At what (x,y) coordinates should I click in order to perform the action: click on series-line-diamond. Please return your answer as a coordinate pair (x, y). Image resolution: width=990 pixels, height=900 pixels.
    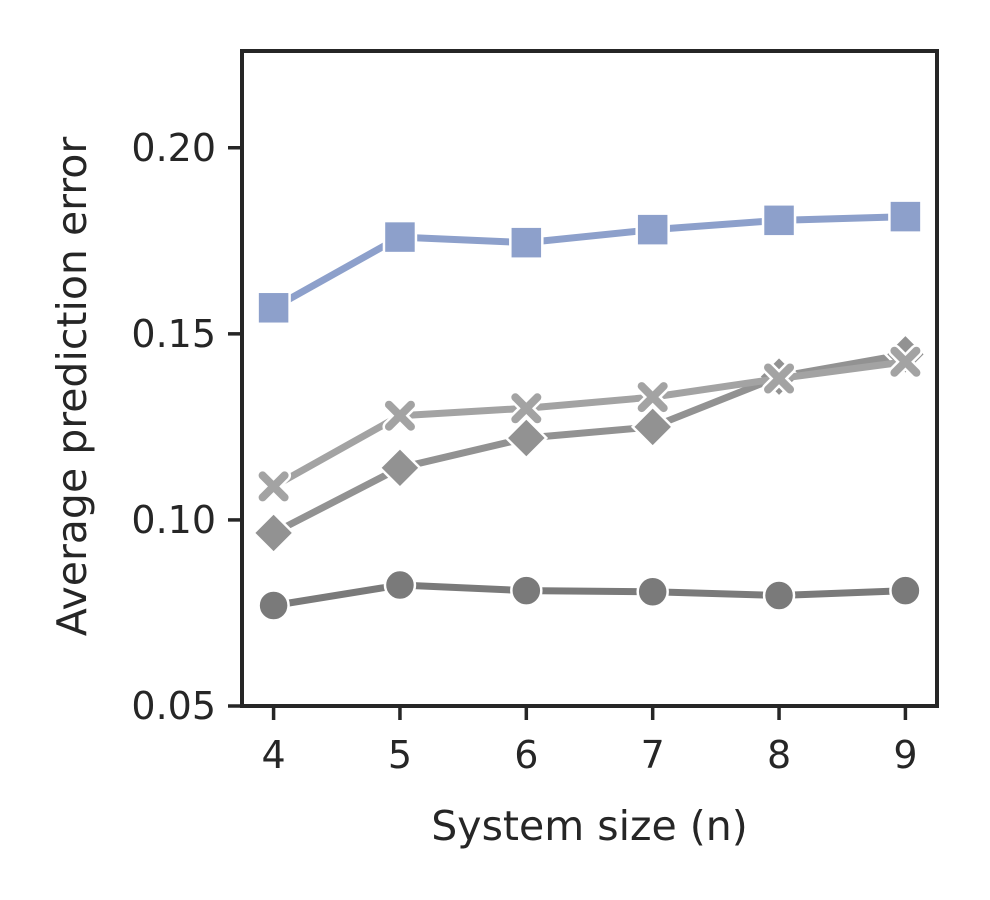
    Looking at the image, I should click on (589, 443).